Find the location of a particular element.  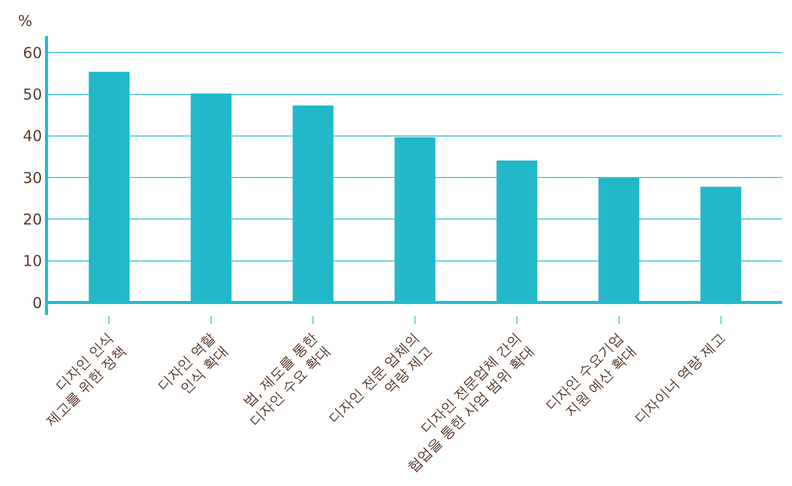

y-axis-title: % is located at coordinates (25, 21).